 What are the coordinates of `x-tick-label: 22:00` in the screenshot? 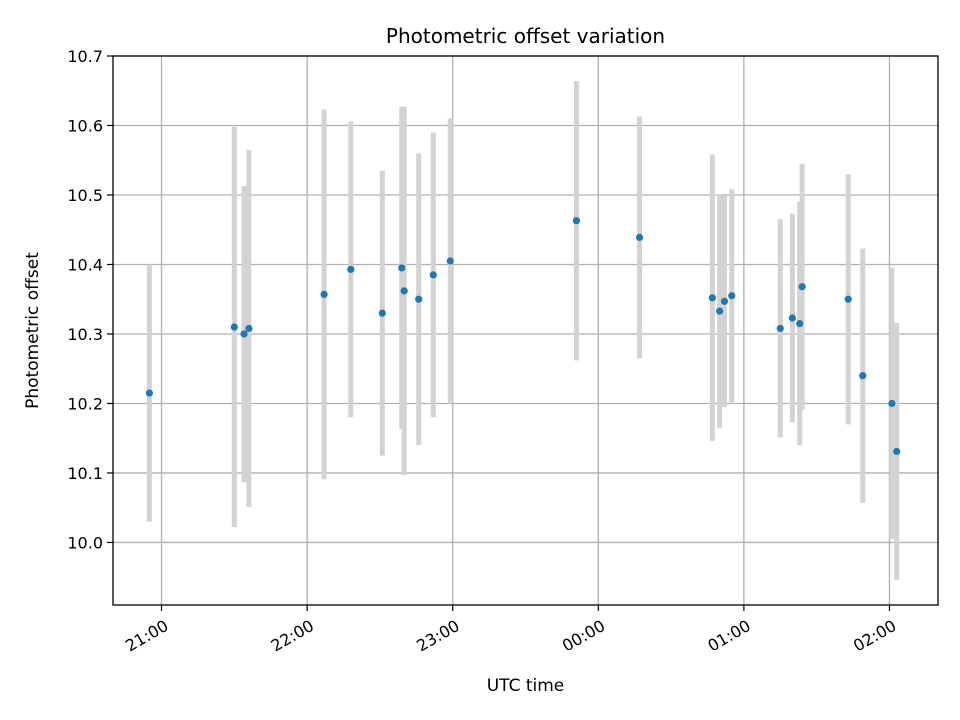 It's located at (292, 636).